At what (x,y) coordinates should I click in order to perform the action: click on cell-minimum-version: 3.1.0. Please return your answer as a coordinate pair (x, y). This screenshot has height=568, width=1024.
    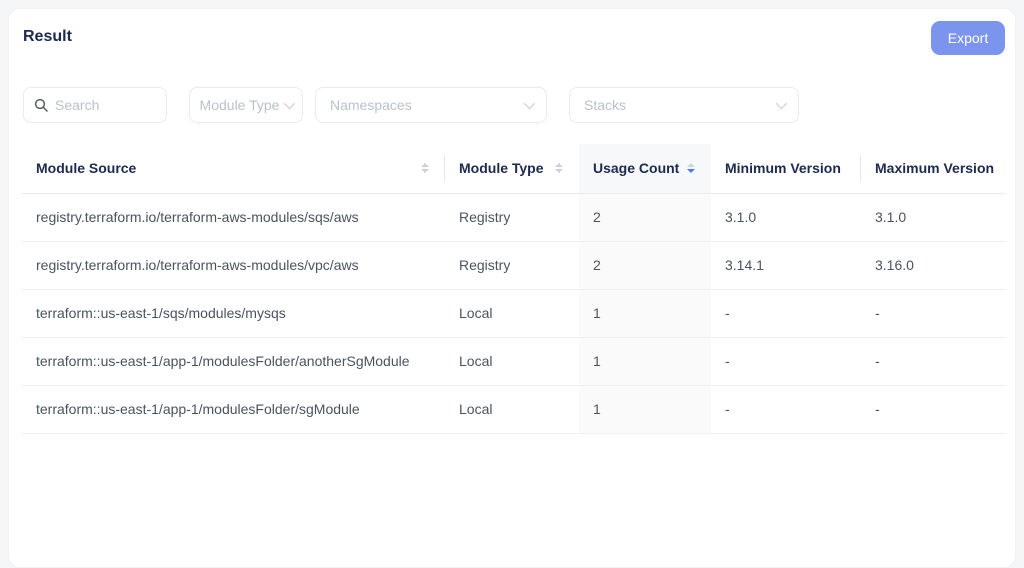
    Looking at the image, I should click on (786, 217).